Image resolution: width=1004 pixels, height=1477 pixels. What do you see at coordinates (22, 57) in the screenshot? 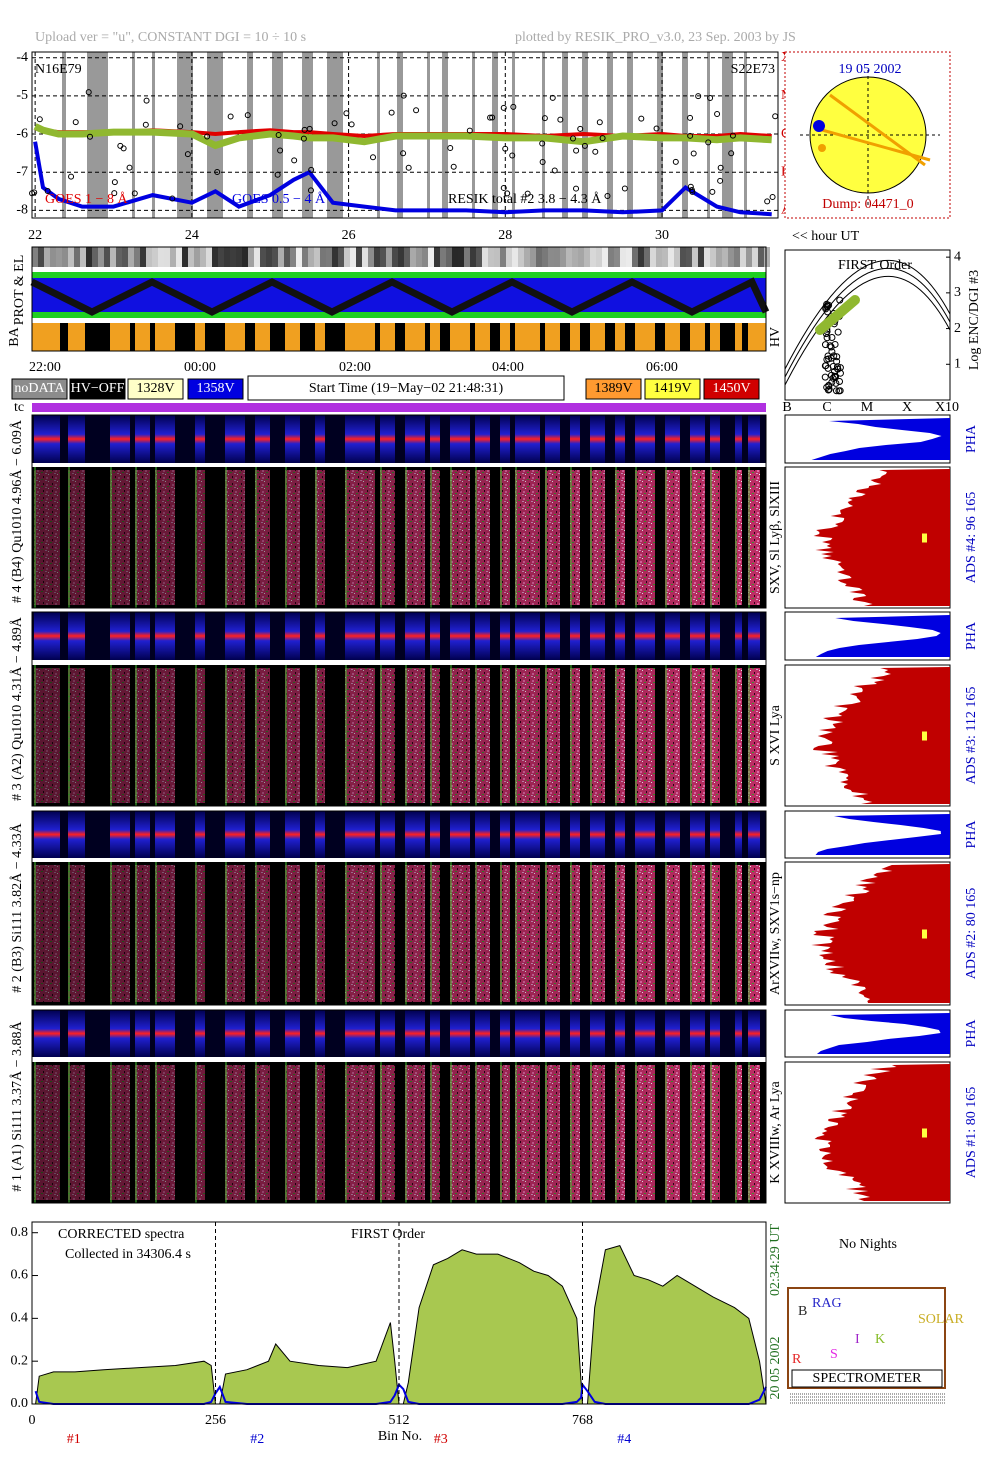
I see `y-tick-label: -4` at bounding box center [22, 57].